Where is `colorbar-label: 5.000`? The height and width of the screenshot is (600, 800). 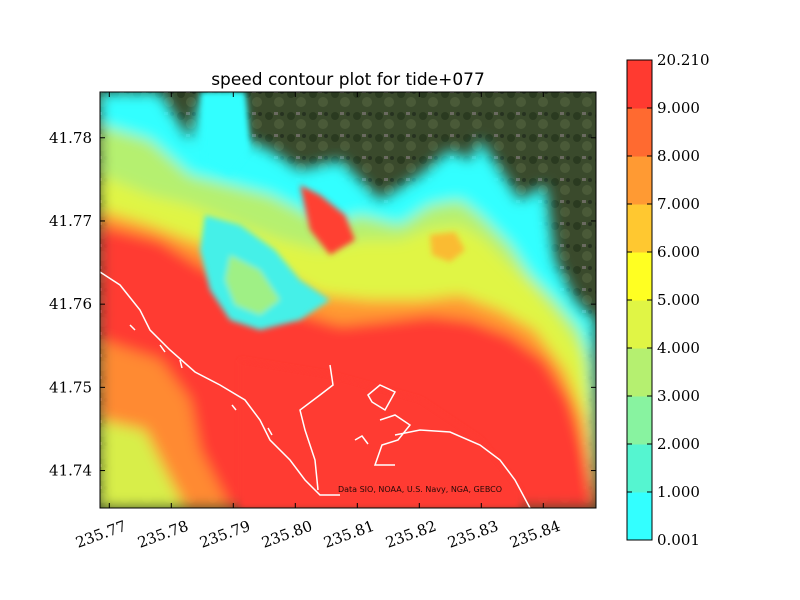 colorbar-label: 5.000 is located at coordinates (678, 300).